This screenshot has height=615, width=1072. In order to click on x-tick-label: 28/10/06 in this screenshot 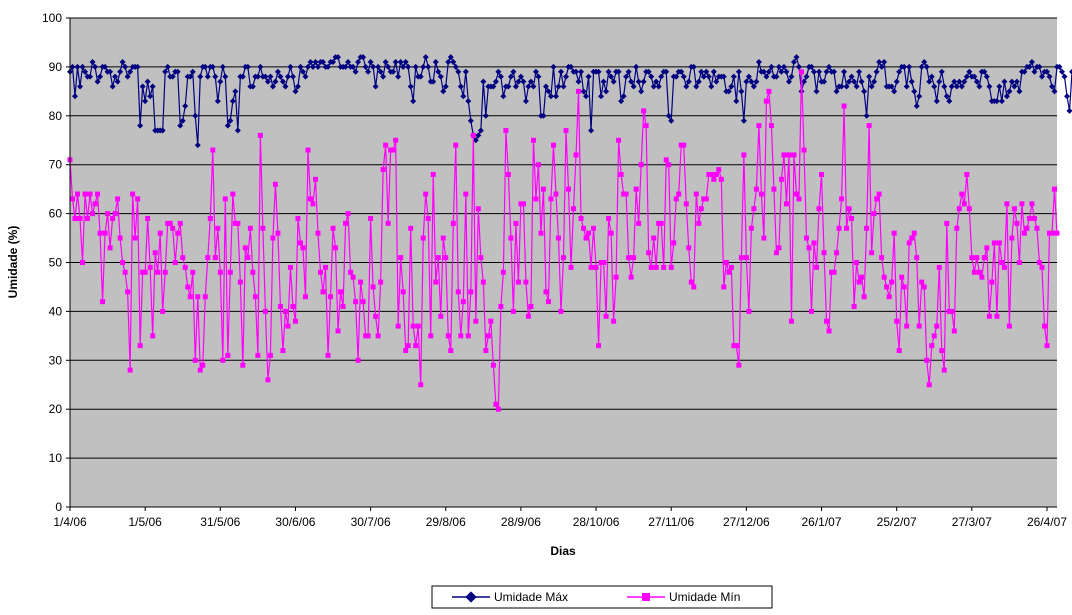, I will do `click(596, 522)`.